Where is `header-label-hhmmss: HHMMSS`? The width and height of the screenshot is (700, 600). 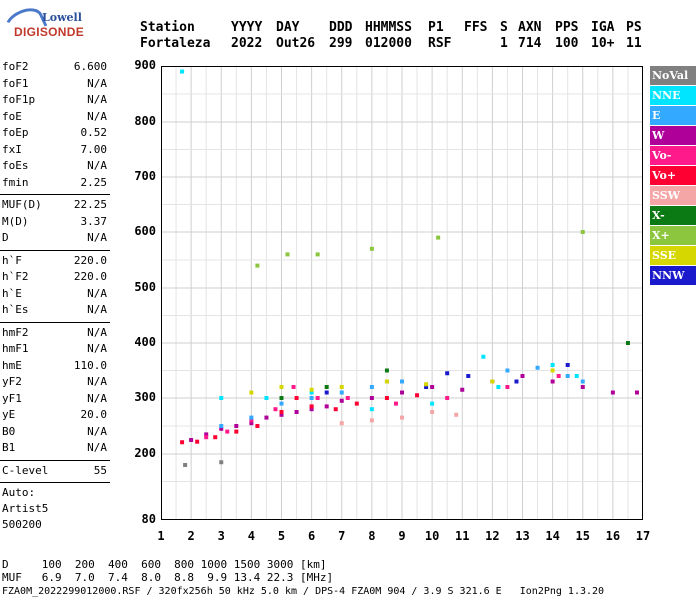 header-label-hhmmss: HHMMSS is located at coordinates (388, 27).